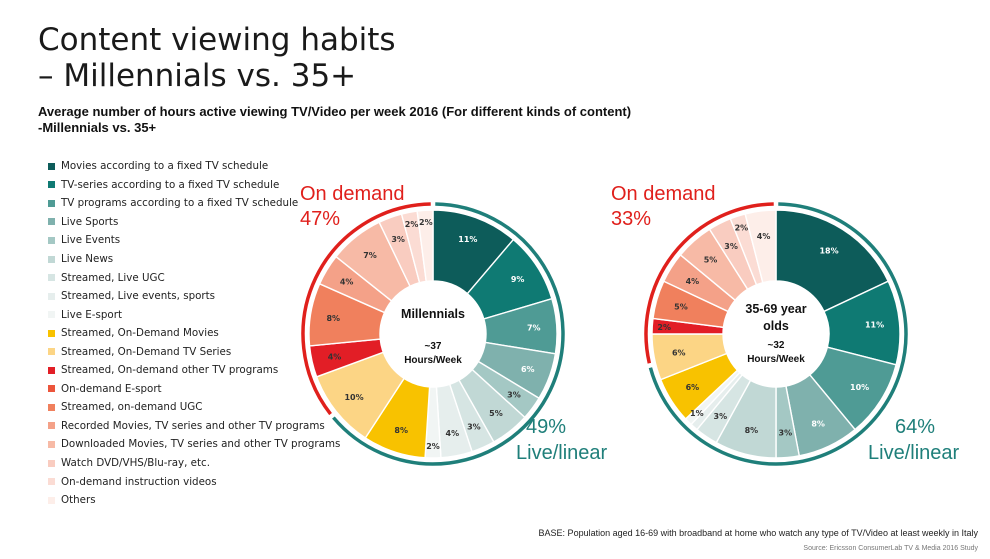 The height and width of the screenshot is (559, 990). What do you see at coordinates (194, 277) in the screenshot?
I see `legend-item-streamed-live-ugc: Streamed, Live UGC` at bounding box center [194, 277].